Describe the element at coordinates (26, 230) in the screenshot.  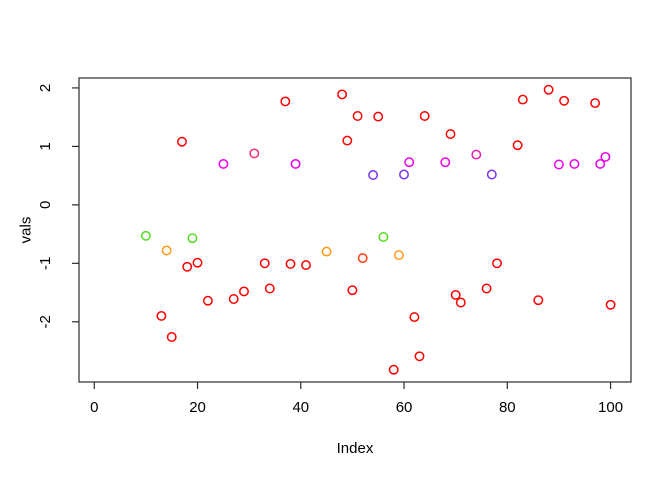
I see `y-axis-title: vals` at that location.